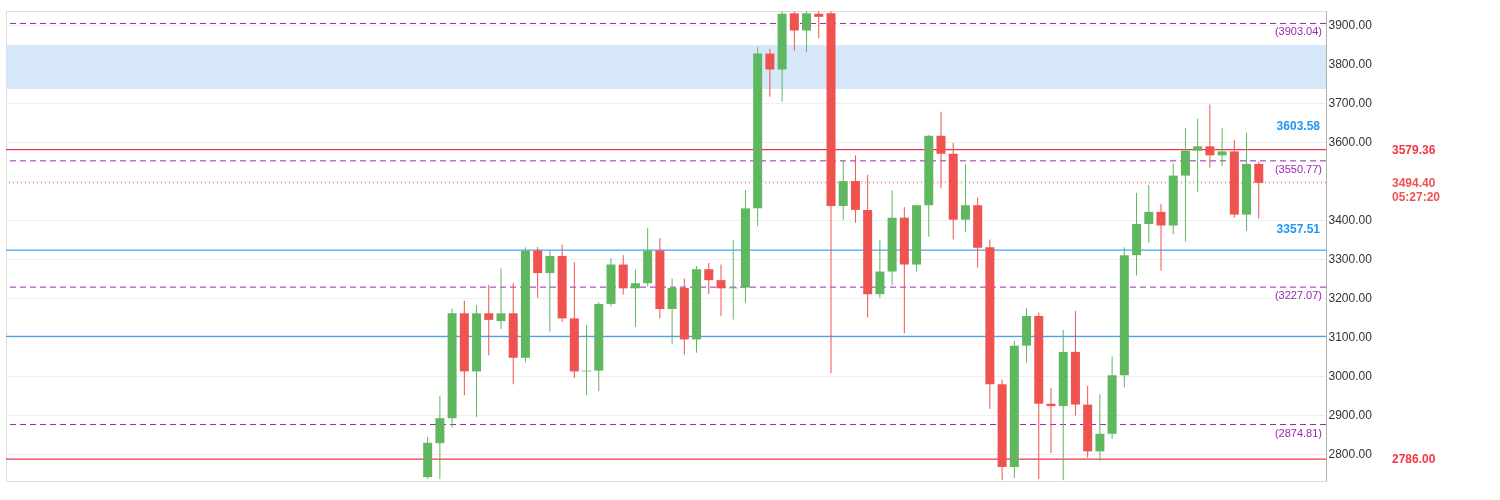 Image resolution: width=1500 pixels, height=500 pixels. I want to click on ref-line-label: (3227.07), so click(1298, 295).